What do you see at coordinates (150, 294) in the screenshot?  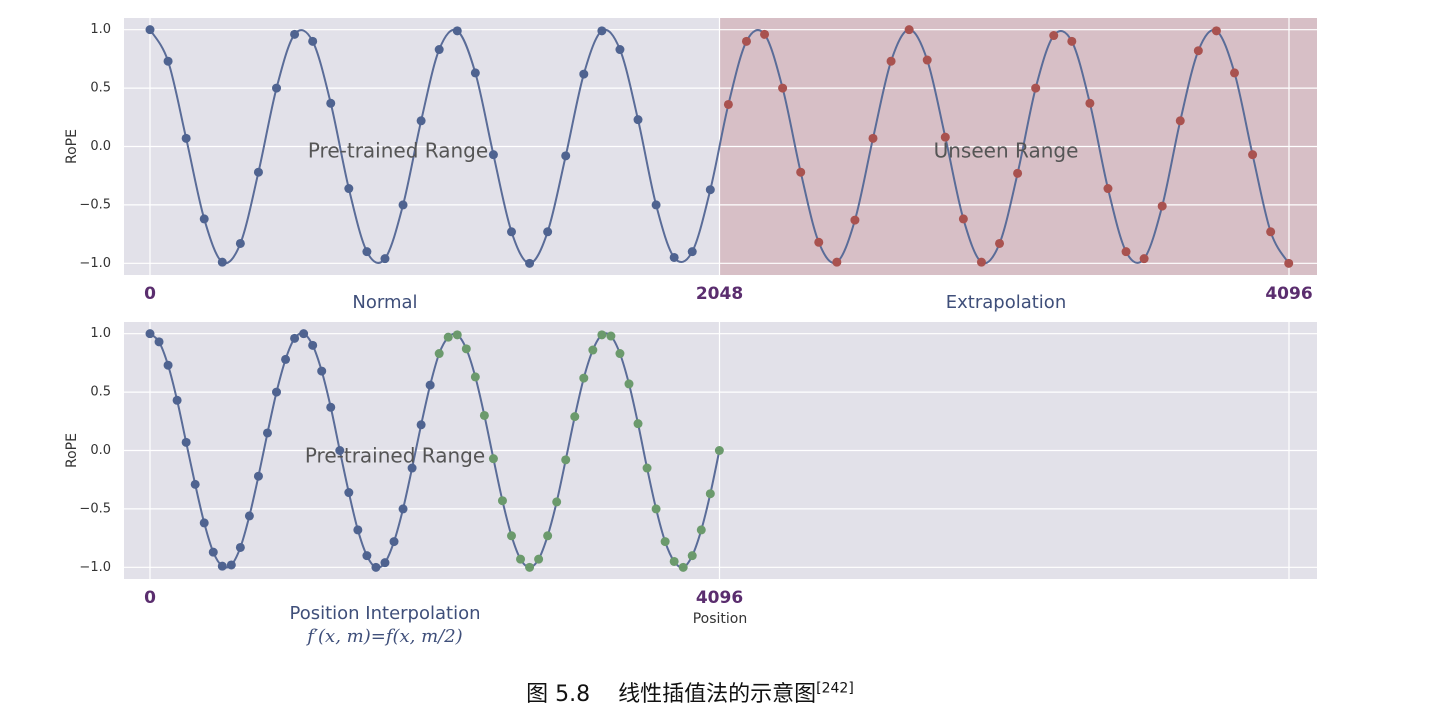 I see `x-tick-label: 0` at bounding box center [150, 294].